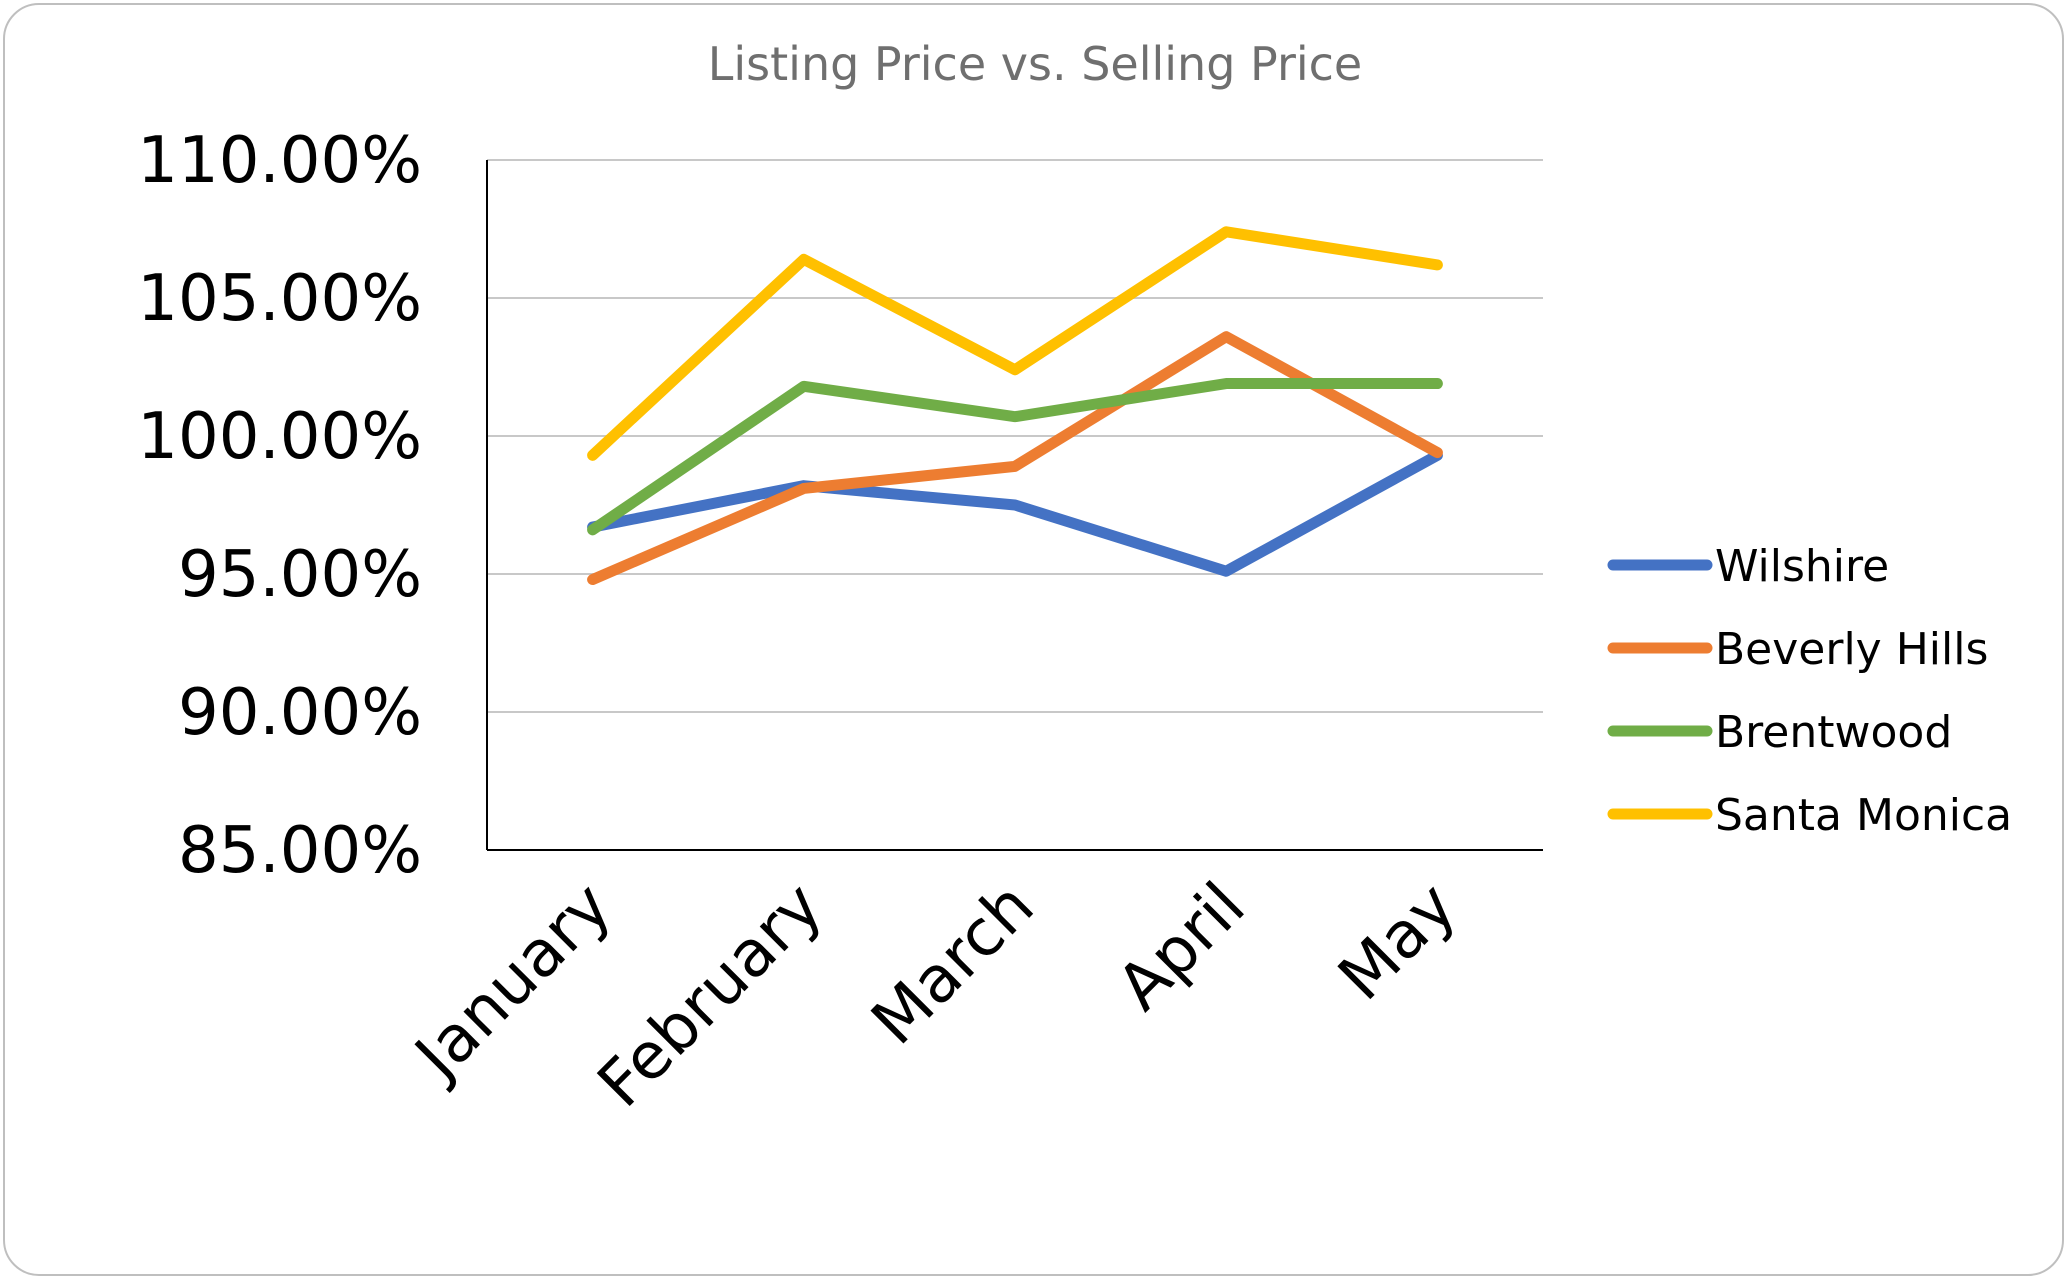 This screenshot has width=2071, height=1283. I want to click on legend-label: Brentwood, so click(1833, 732).